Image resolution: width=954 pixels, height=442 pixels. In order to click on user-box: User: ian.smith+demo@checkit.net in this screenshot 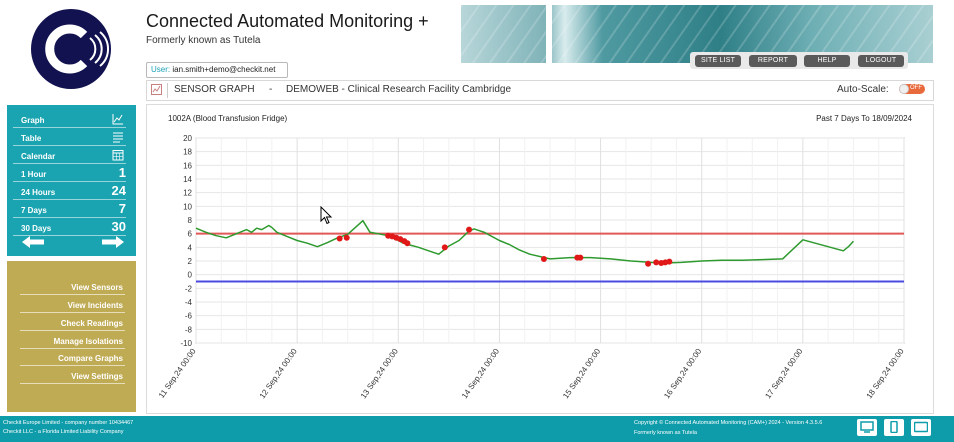, I will do `click(217, 70)`.